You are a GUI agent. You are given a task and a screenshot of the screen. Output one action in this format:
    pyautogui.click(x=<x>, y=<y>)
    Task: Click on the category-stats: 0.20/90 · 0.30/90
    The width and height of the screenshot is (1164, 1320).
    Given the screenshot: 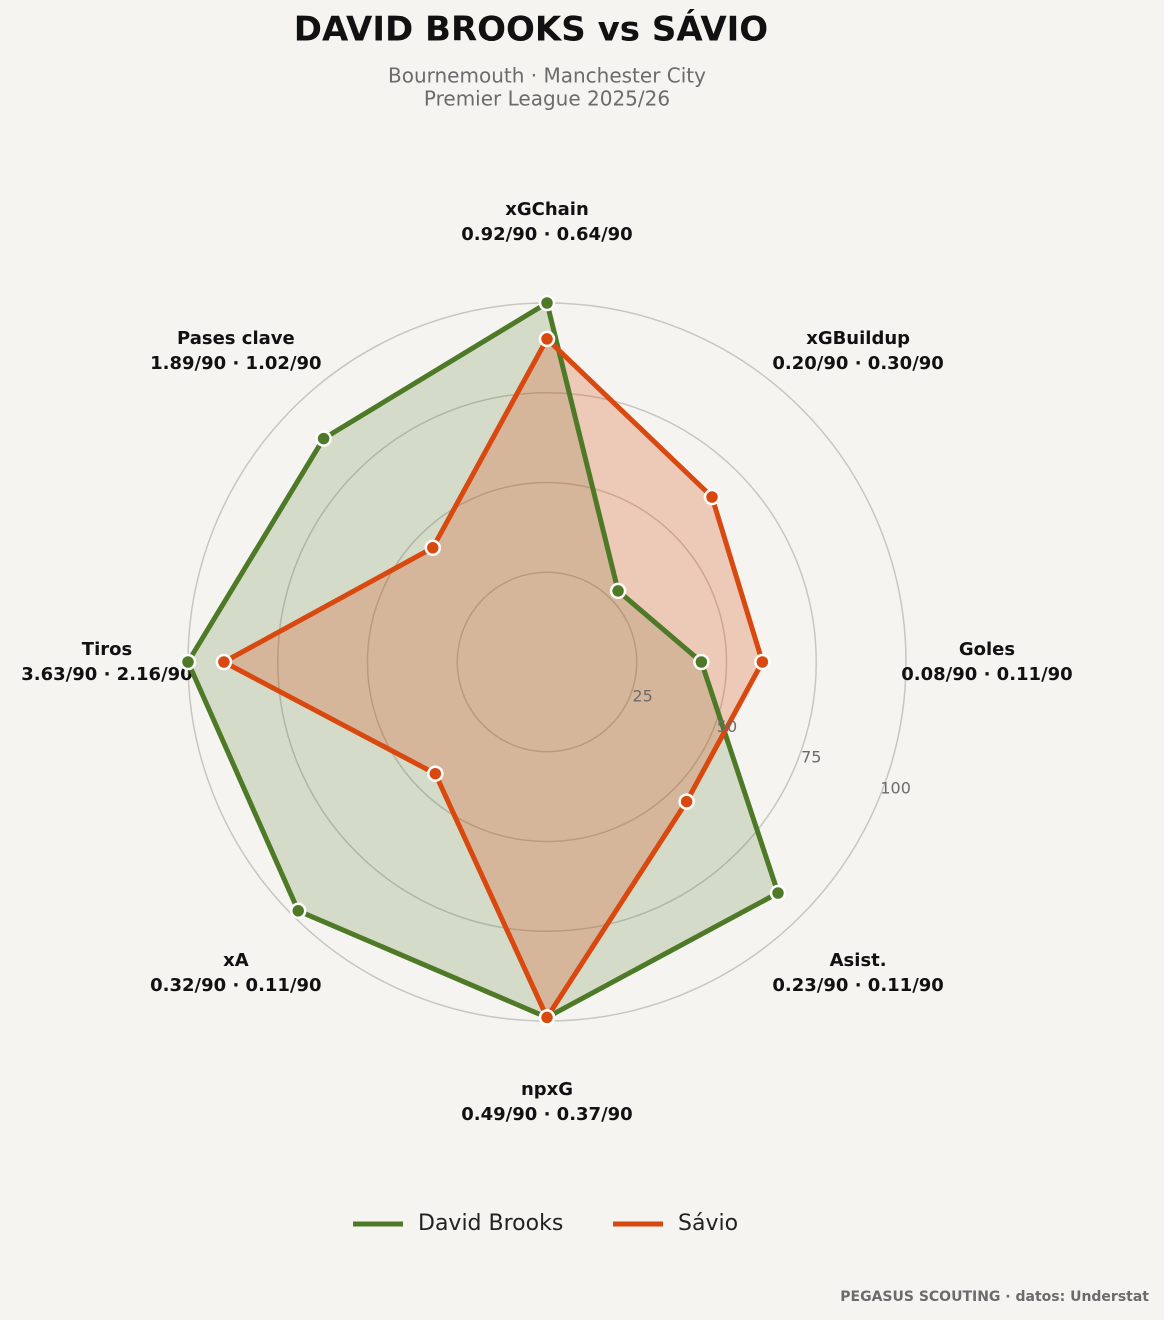 What is the action you would take?
    pyautogui.click(x=857, y=363)
    